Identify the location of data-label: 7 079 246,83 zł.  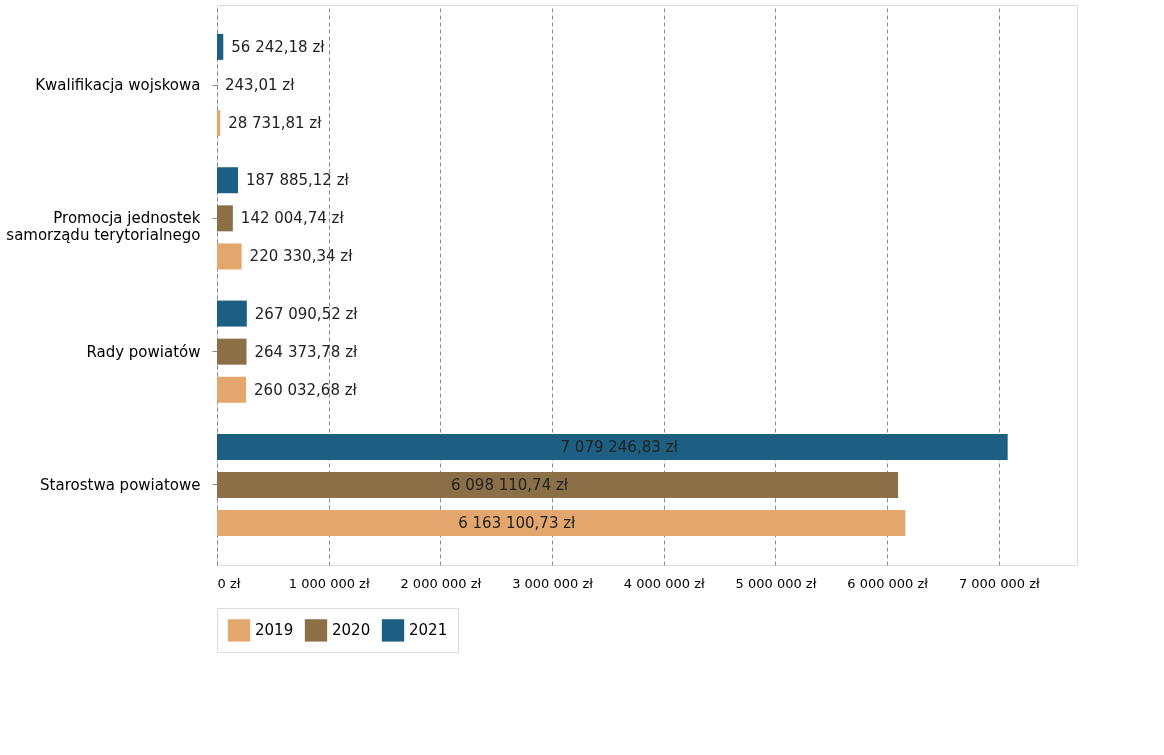
(619, 446).